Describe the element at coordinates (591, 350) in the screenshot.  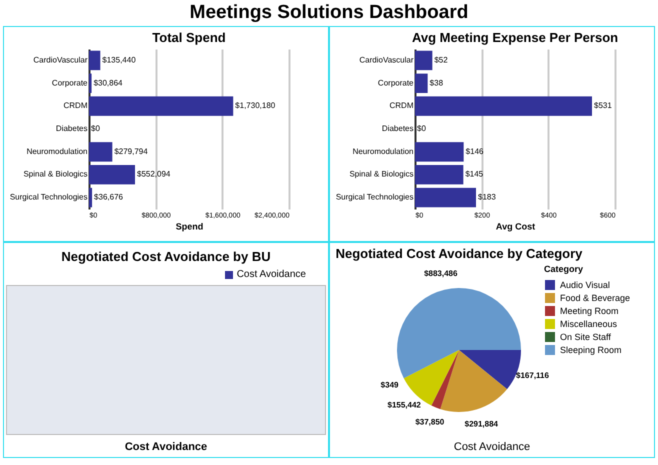
I see `legend-label: Sleeping Room` at that location.